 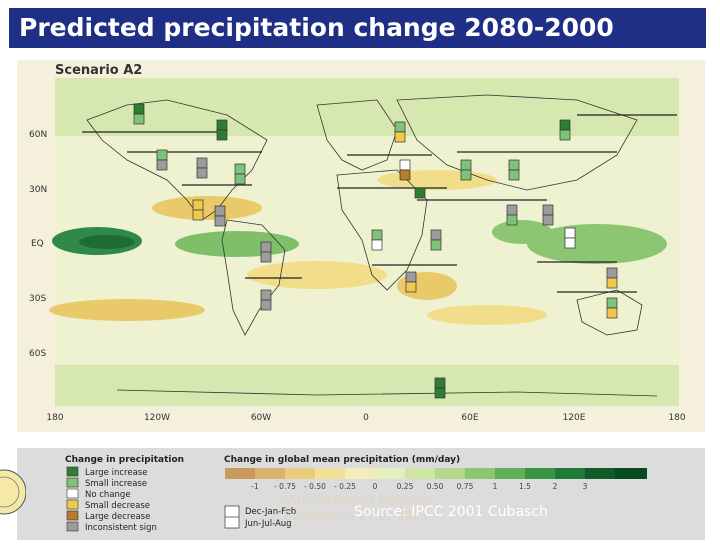 I want to click on scale-tick: -1, so click(x=255, y=486).